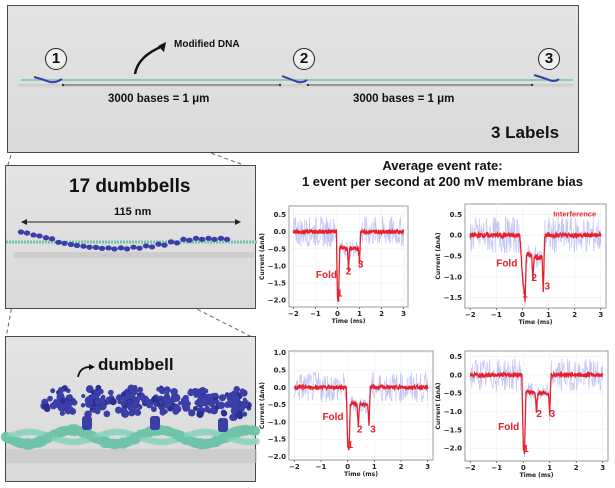 Image resolution: width=615 pixels, height=488 pixels. I want to click on dumbbells-zoom-panel: 17 dumbbells 115 nm, so click(131, 237).